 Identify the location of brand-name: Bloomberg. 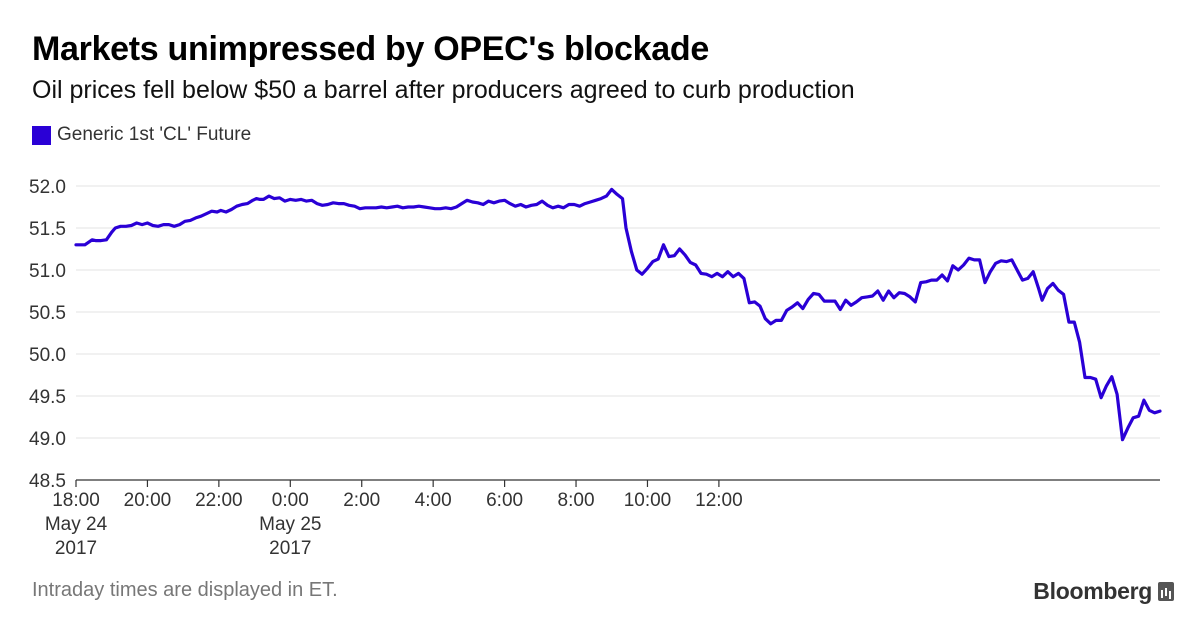
(1092, 591).